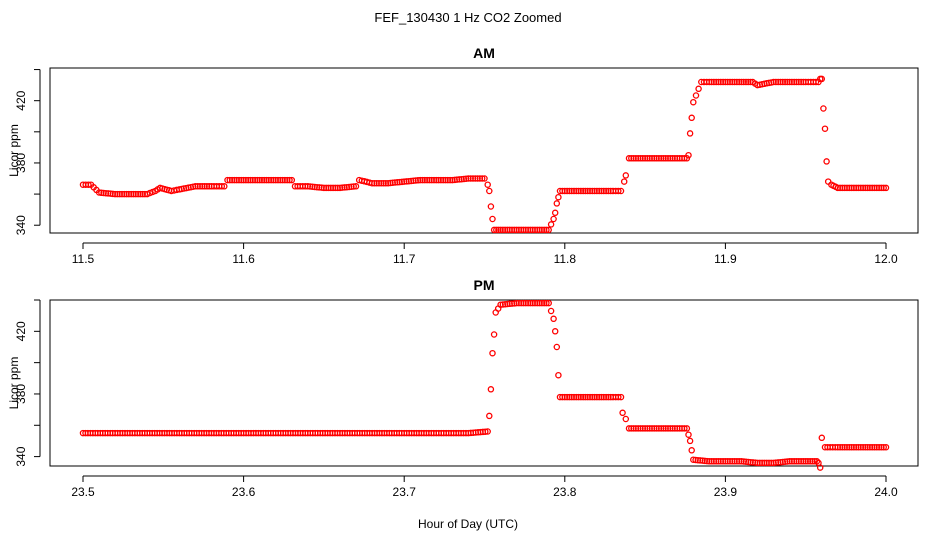 The width and height of the screenshot is (936, 540). What do you see at coordinates (21, 331) in the screenshot?
I see `pm-y-tick-label: 420` at bounding box center [21, 331].